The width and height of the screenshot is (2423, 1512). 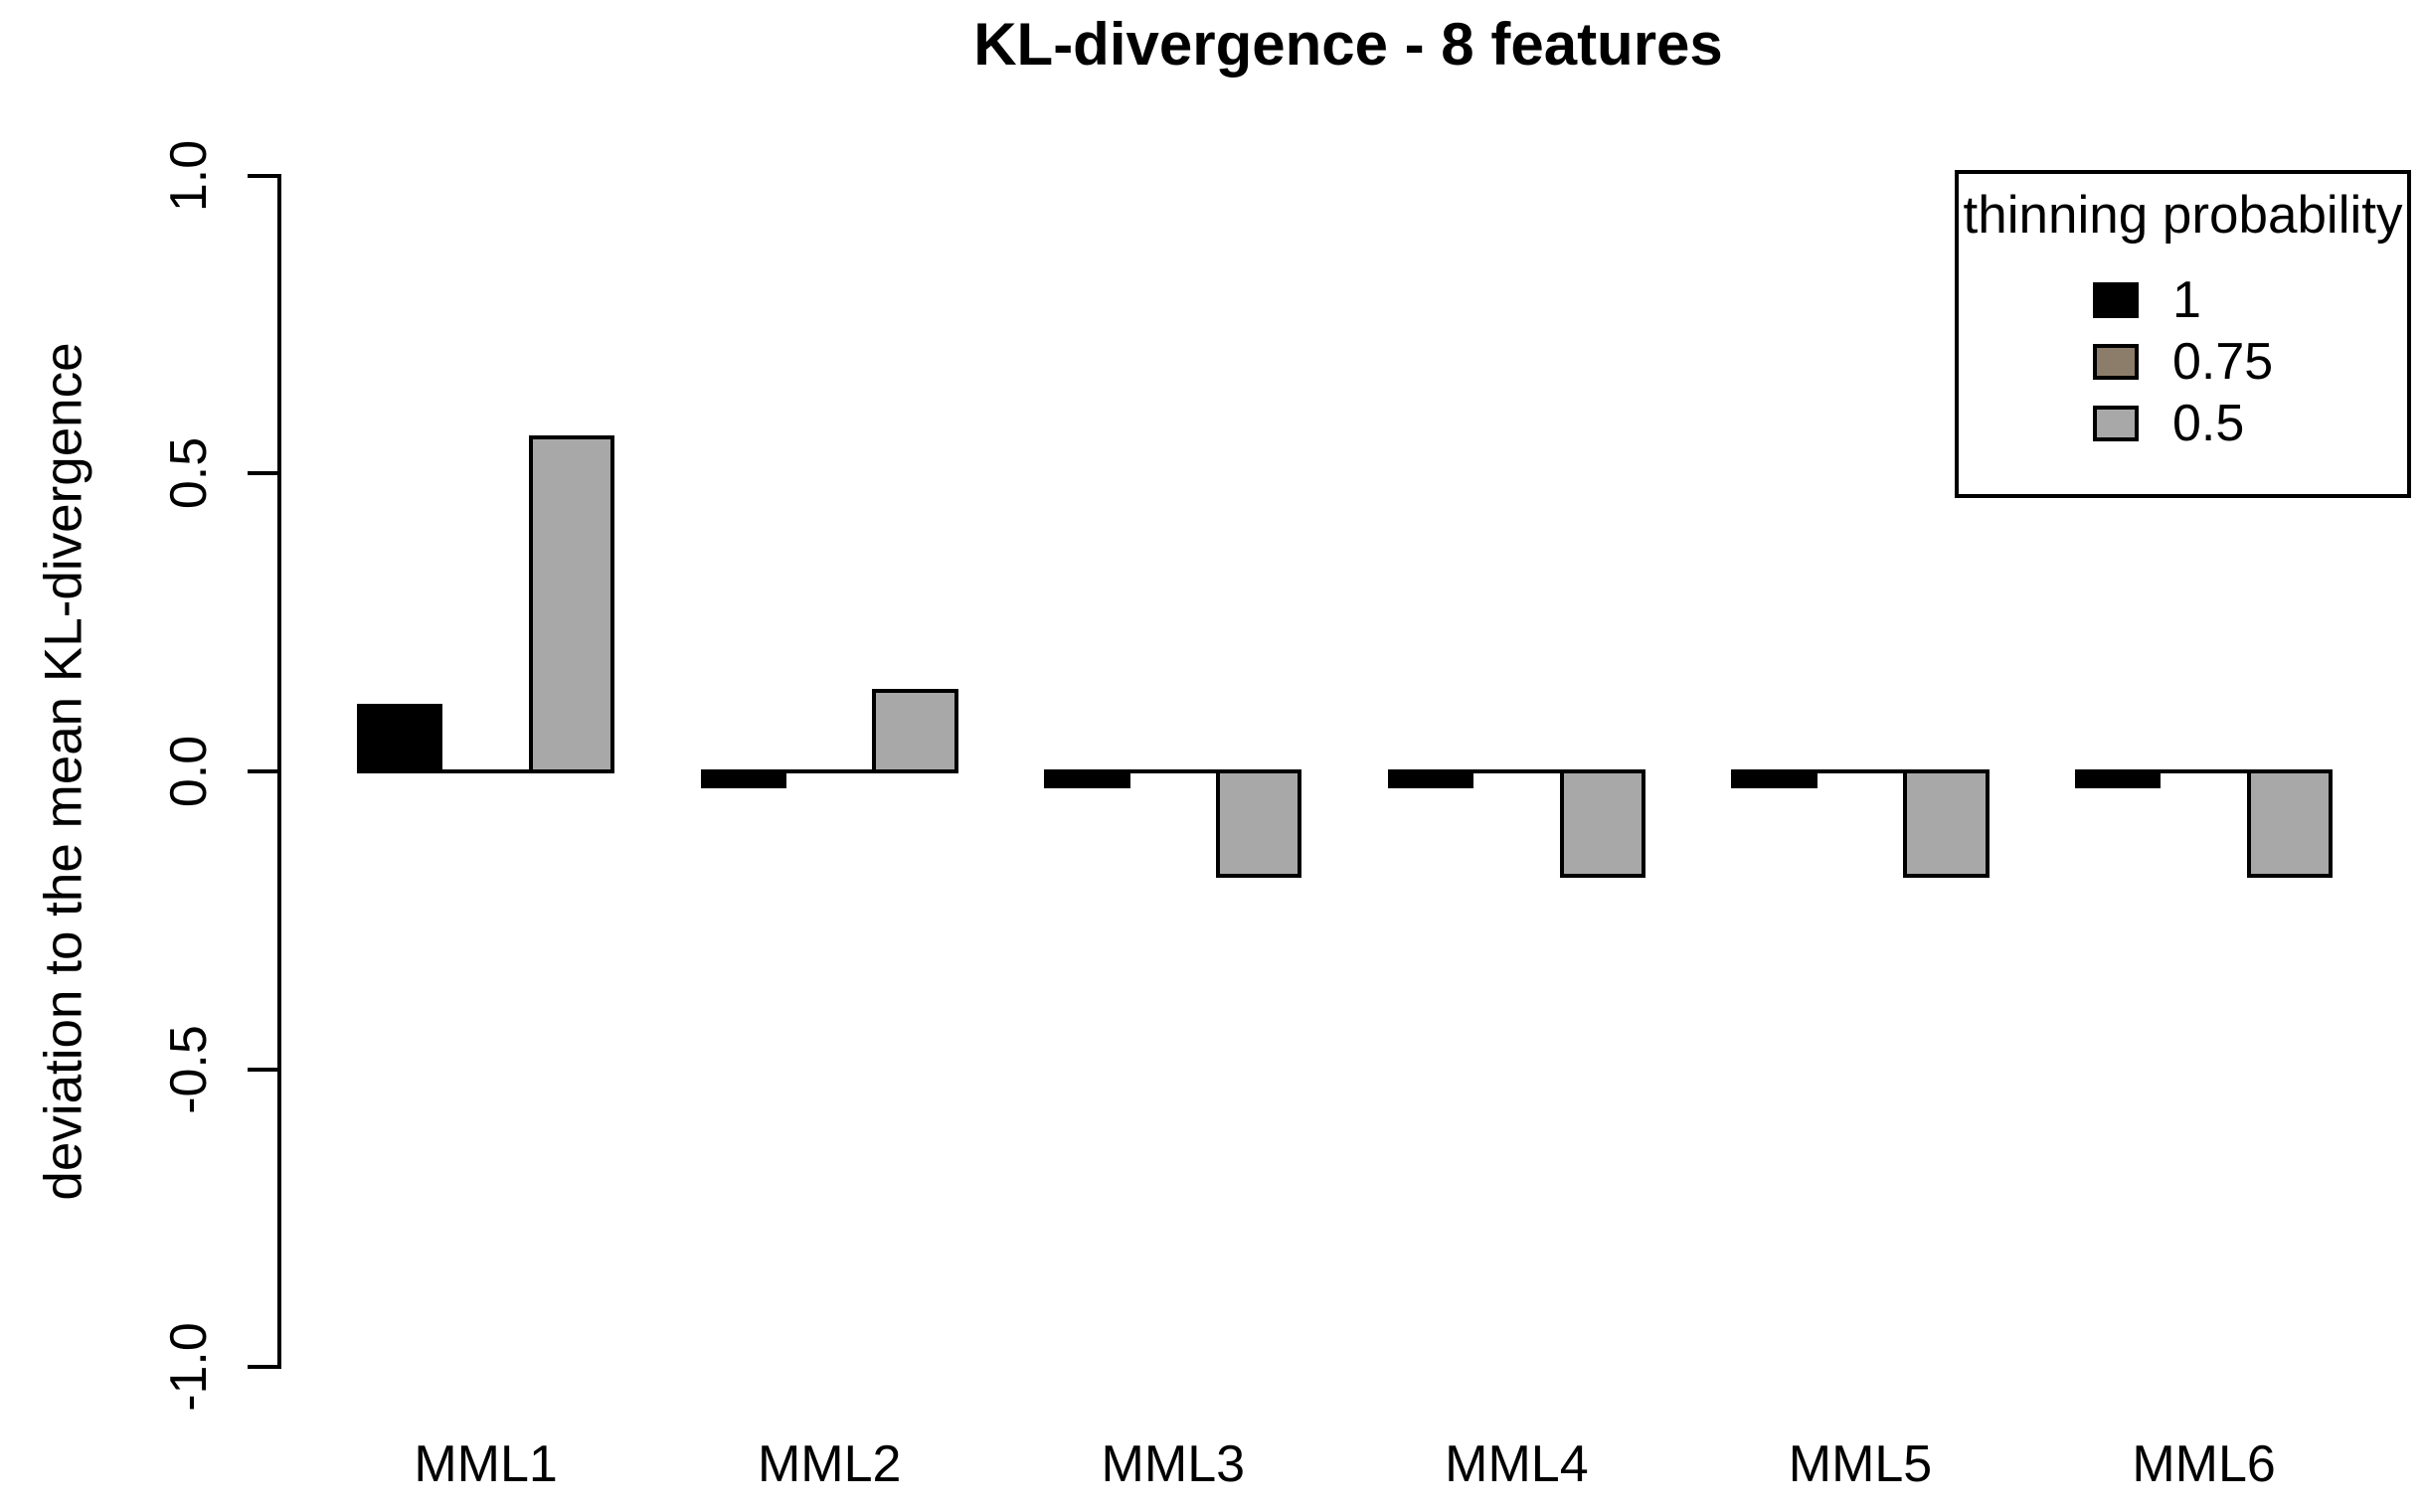 What do you see at coordinates (189, 175) in the screenshot?
I see `ytick-label-1.0: 1.0` at bounding box center [189, 175].